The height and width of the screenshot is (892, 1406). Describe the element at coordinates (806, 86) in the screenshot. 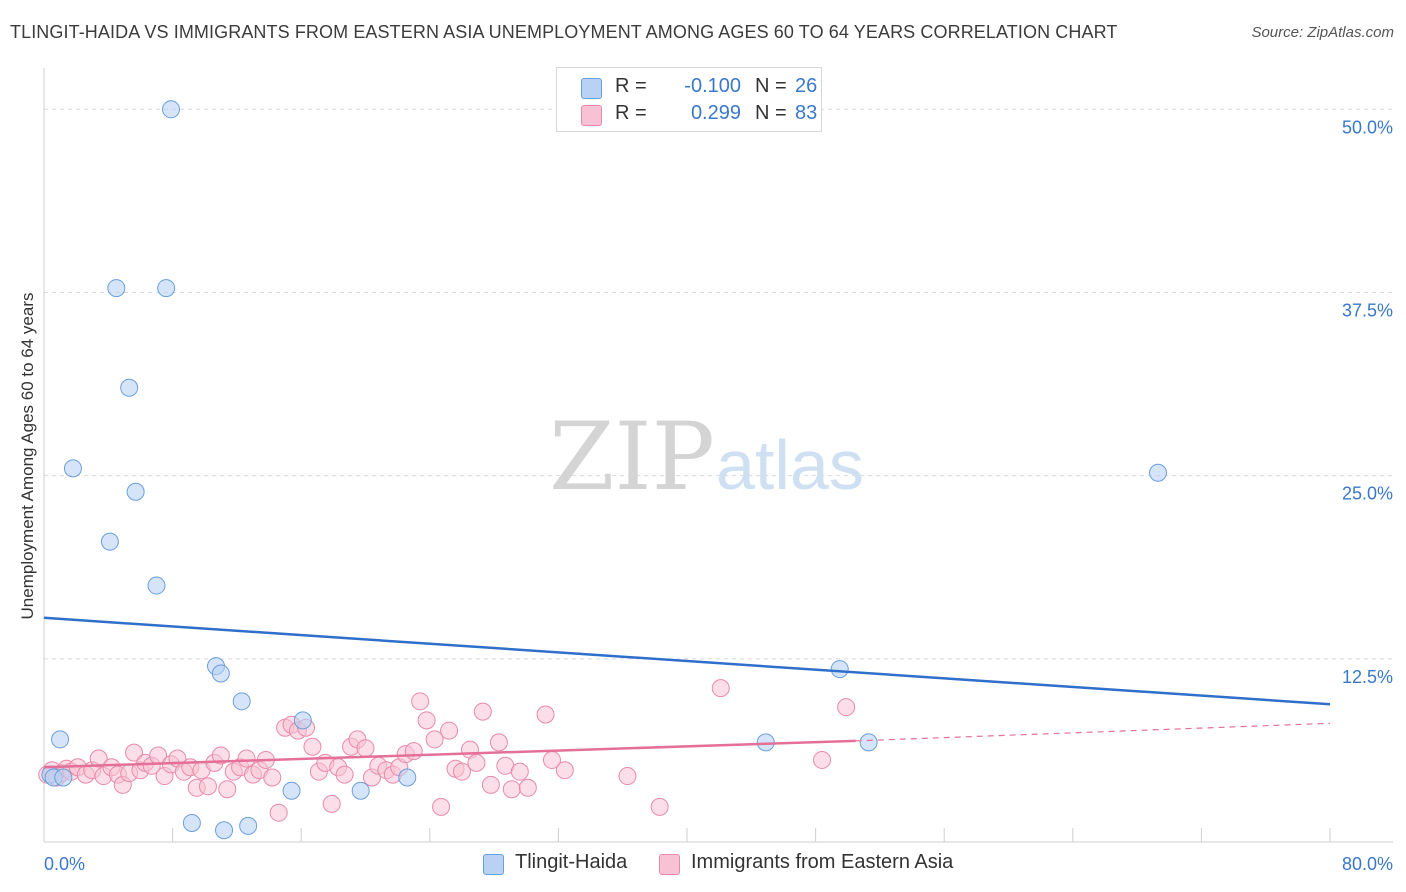

I see `legend-n-value: 26` at that location.